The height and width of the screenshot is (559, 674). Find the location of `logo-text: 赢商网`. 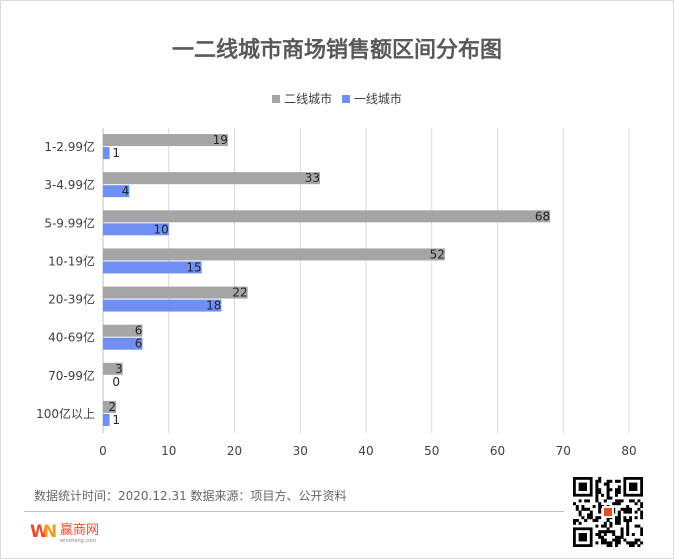

logo-text: 赢商网 is located at coordinates (79, 530).